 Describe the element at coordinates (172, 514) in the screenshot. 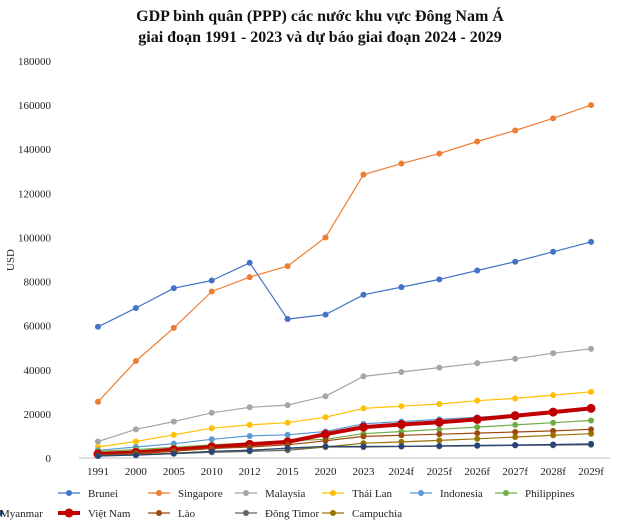

I see `legend-item: Lào` at that location.